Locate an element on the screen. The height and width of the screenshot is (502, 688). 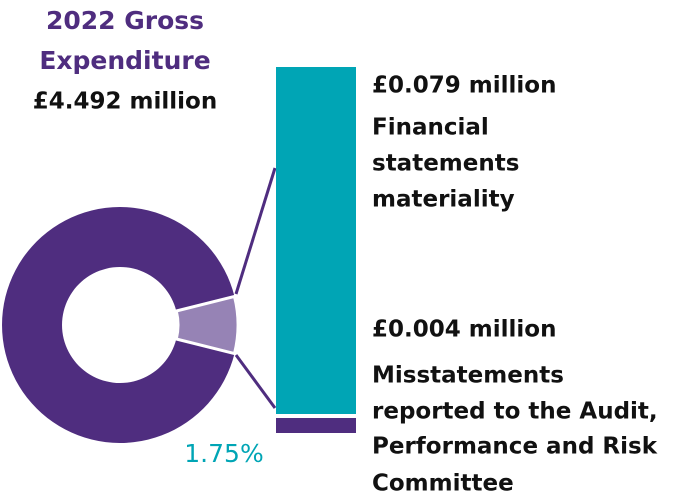
materiality-line: Financial is located at coordinates (430, 128).